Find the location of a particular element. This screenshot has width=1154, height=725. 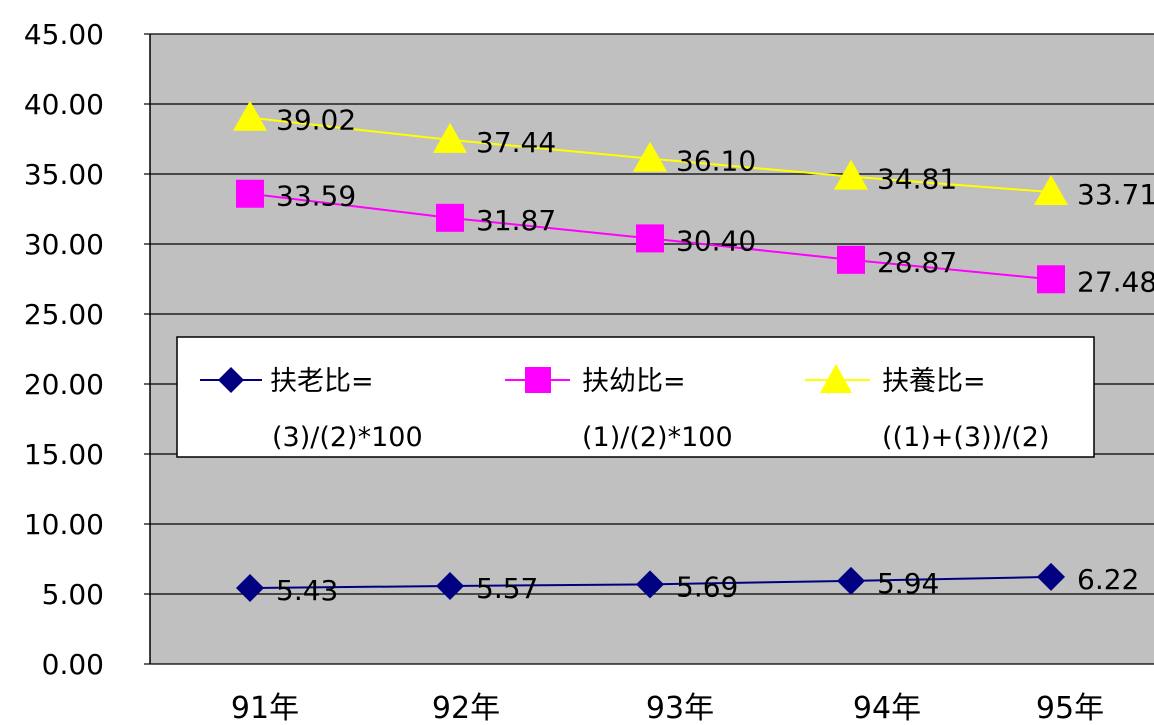

legend-label-youth: 扶幼比= is located at coordinates (634, 381).